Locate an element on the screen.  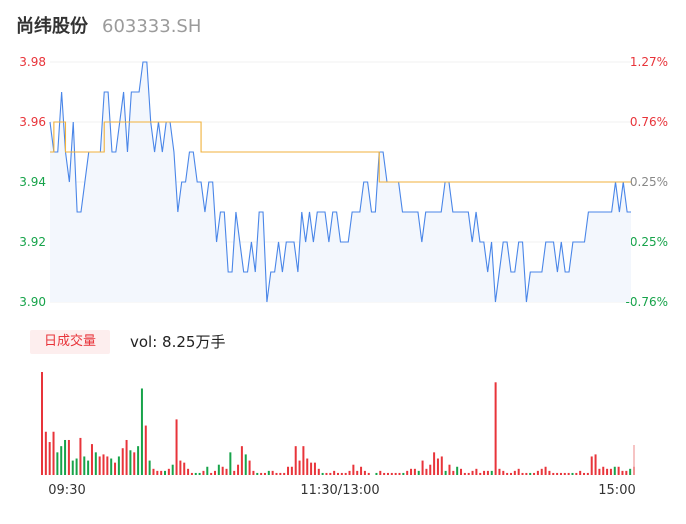
x-tick-label: 15:00 is located at coordinates (616, 490).